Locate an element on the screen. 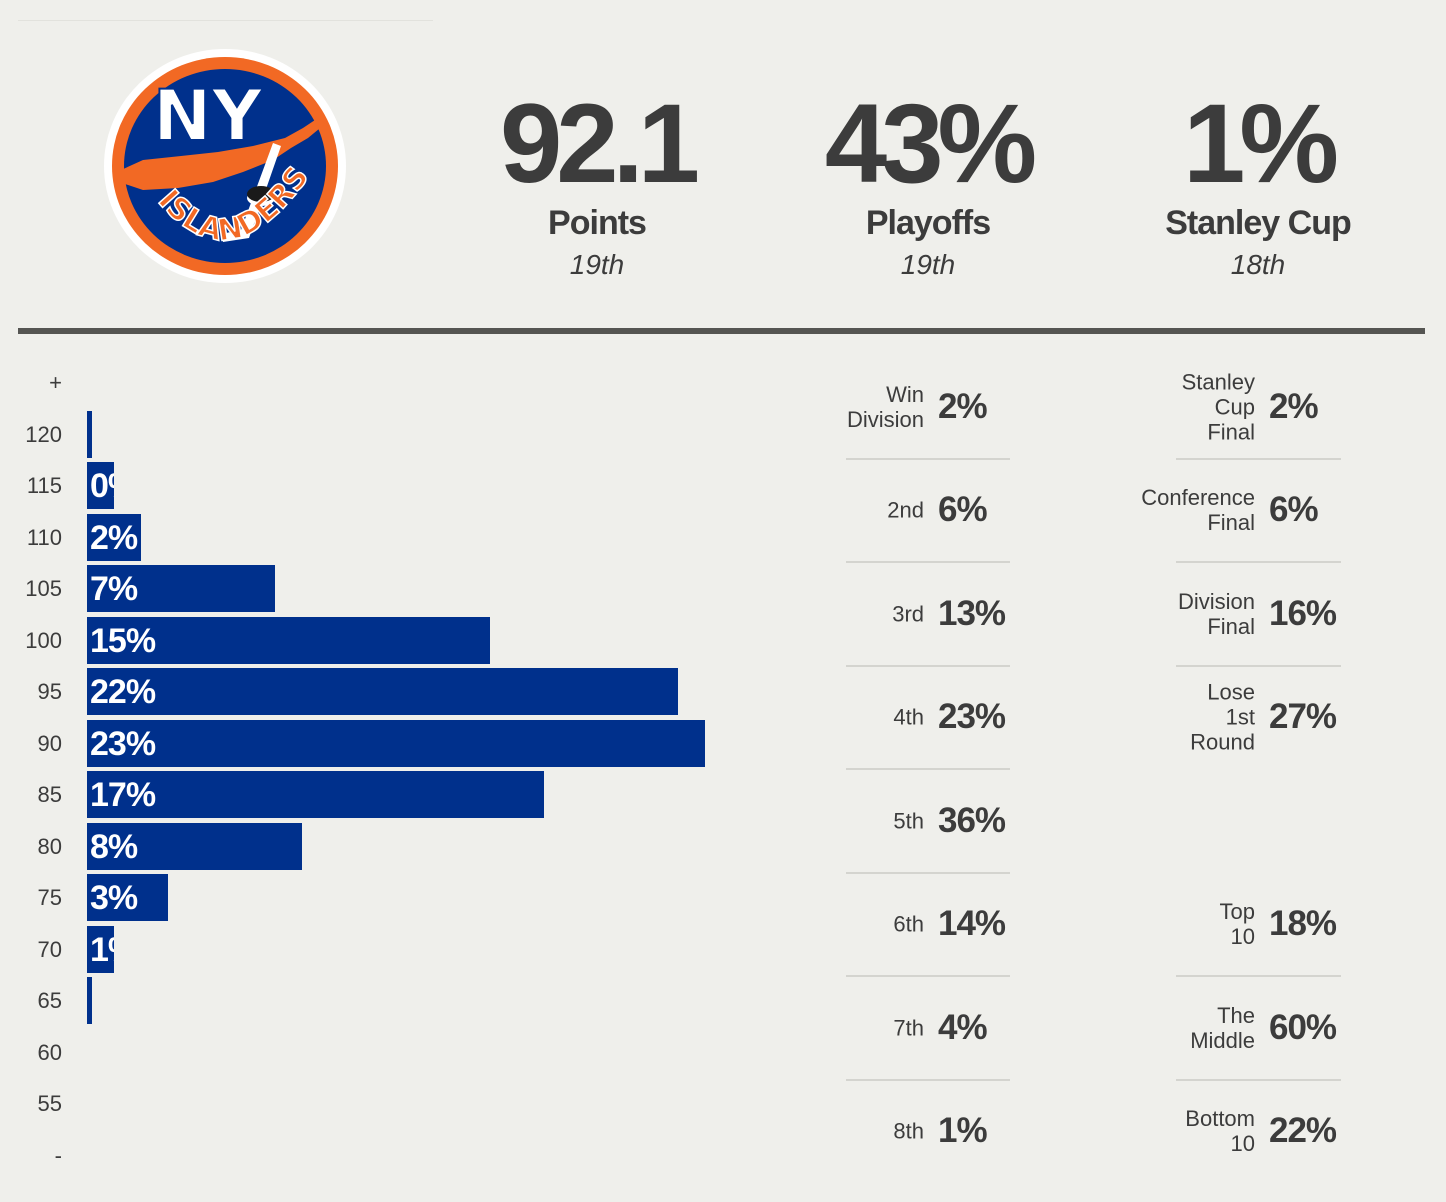  y-tick-label: 90 is located at coordinates (49, 743).